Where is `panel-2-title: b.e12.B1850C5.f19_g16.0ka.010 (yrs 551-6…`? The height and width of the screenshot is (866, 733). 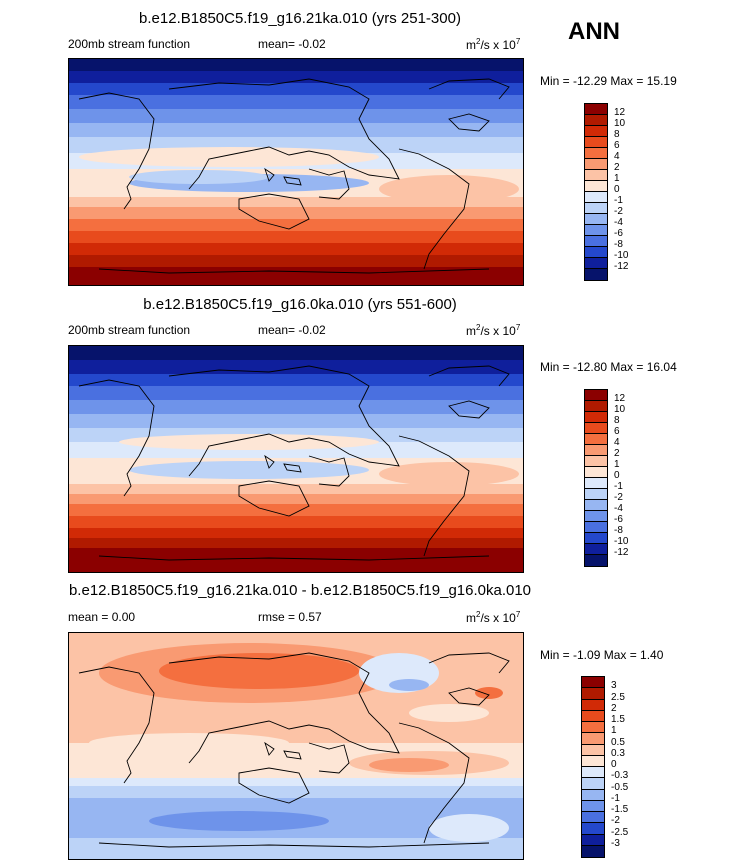 panel-2-title: b.e12.B1850C5.f19_g16.0ka.010 (yrs 551-6… is located at coordinates (300, 304).